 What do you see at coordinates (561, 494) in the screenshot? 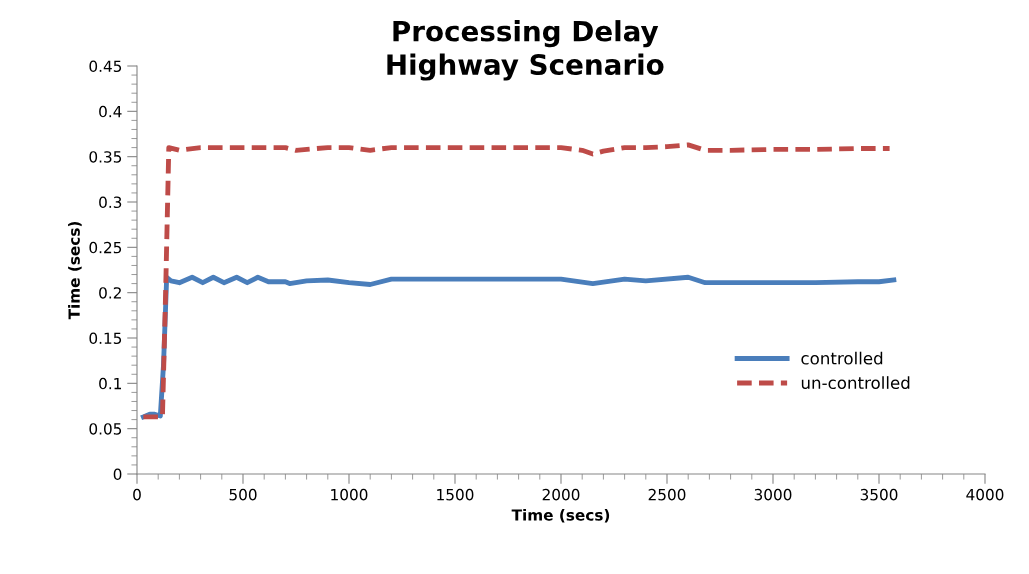
I see `x-tick-label: 2000` at bounding box center [561, 494].